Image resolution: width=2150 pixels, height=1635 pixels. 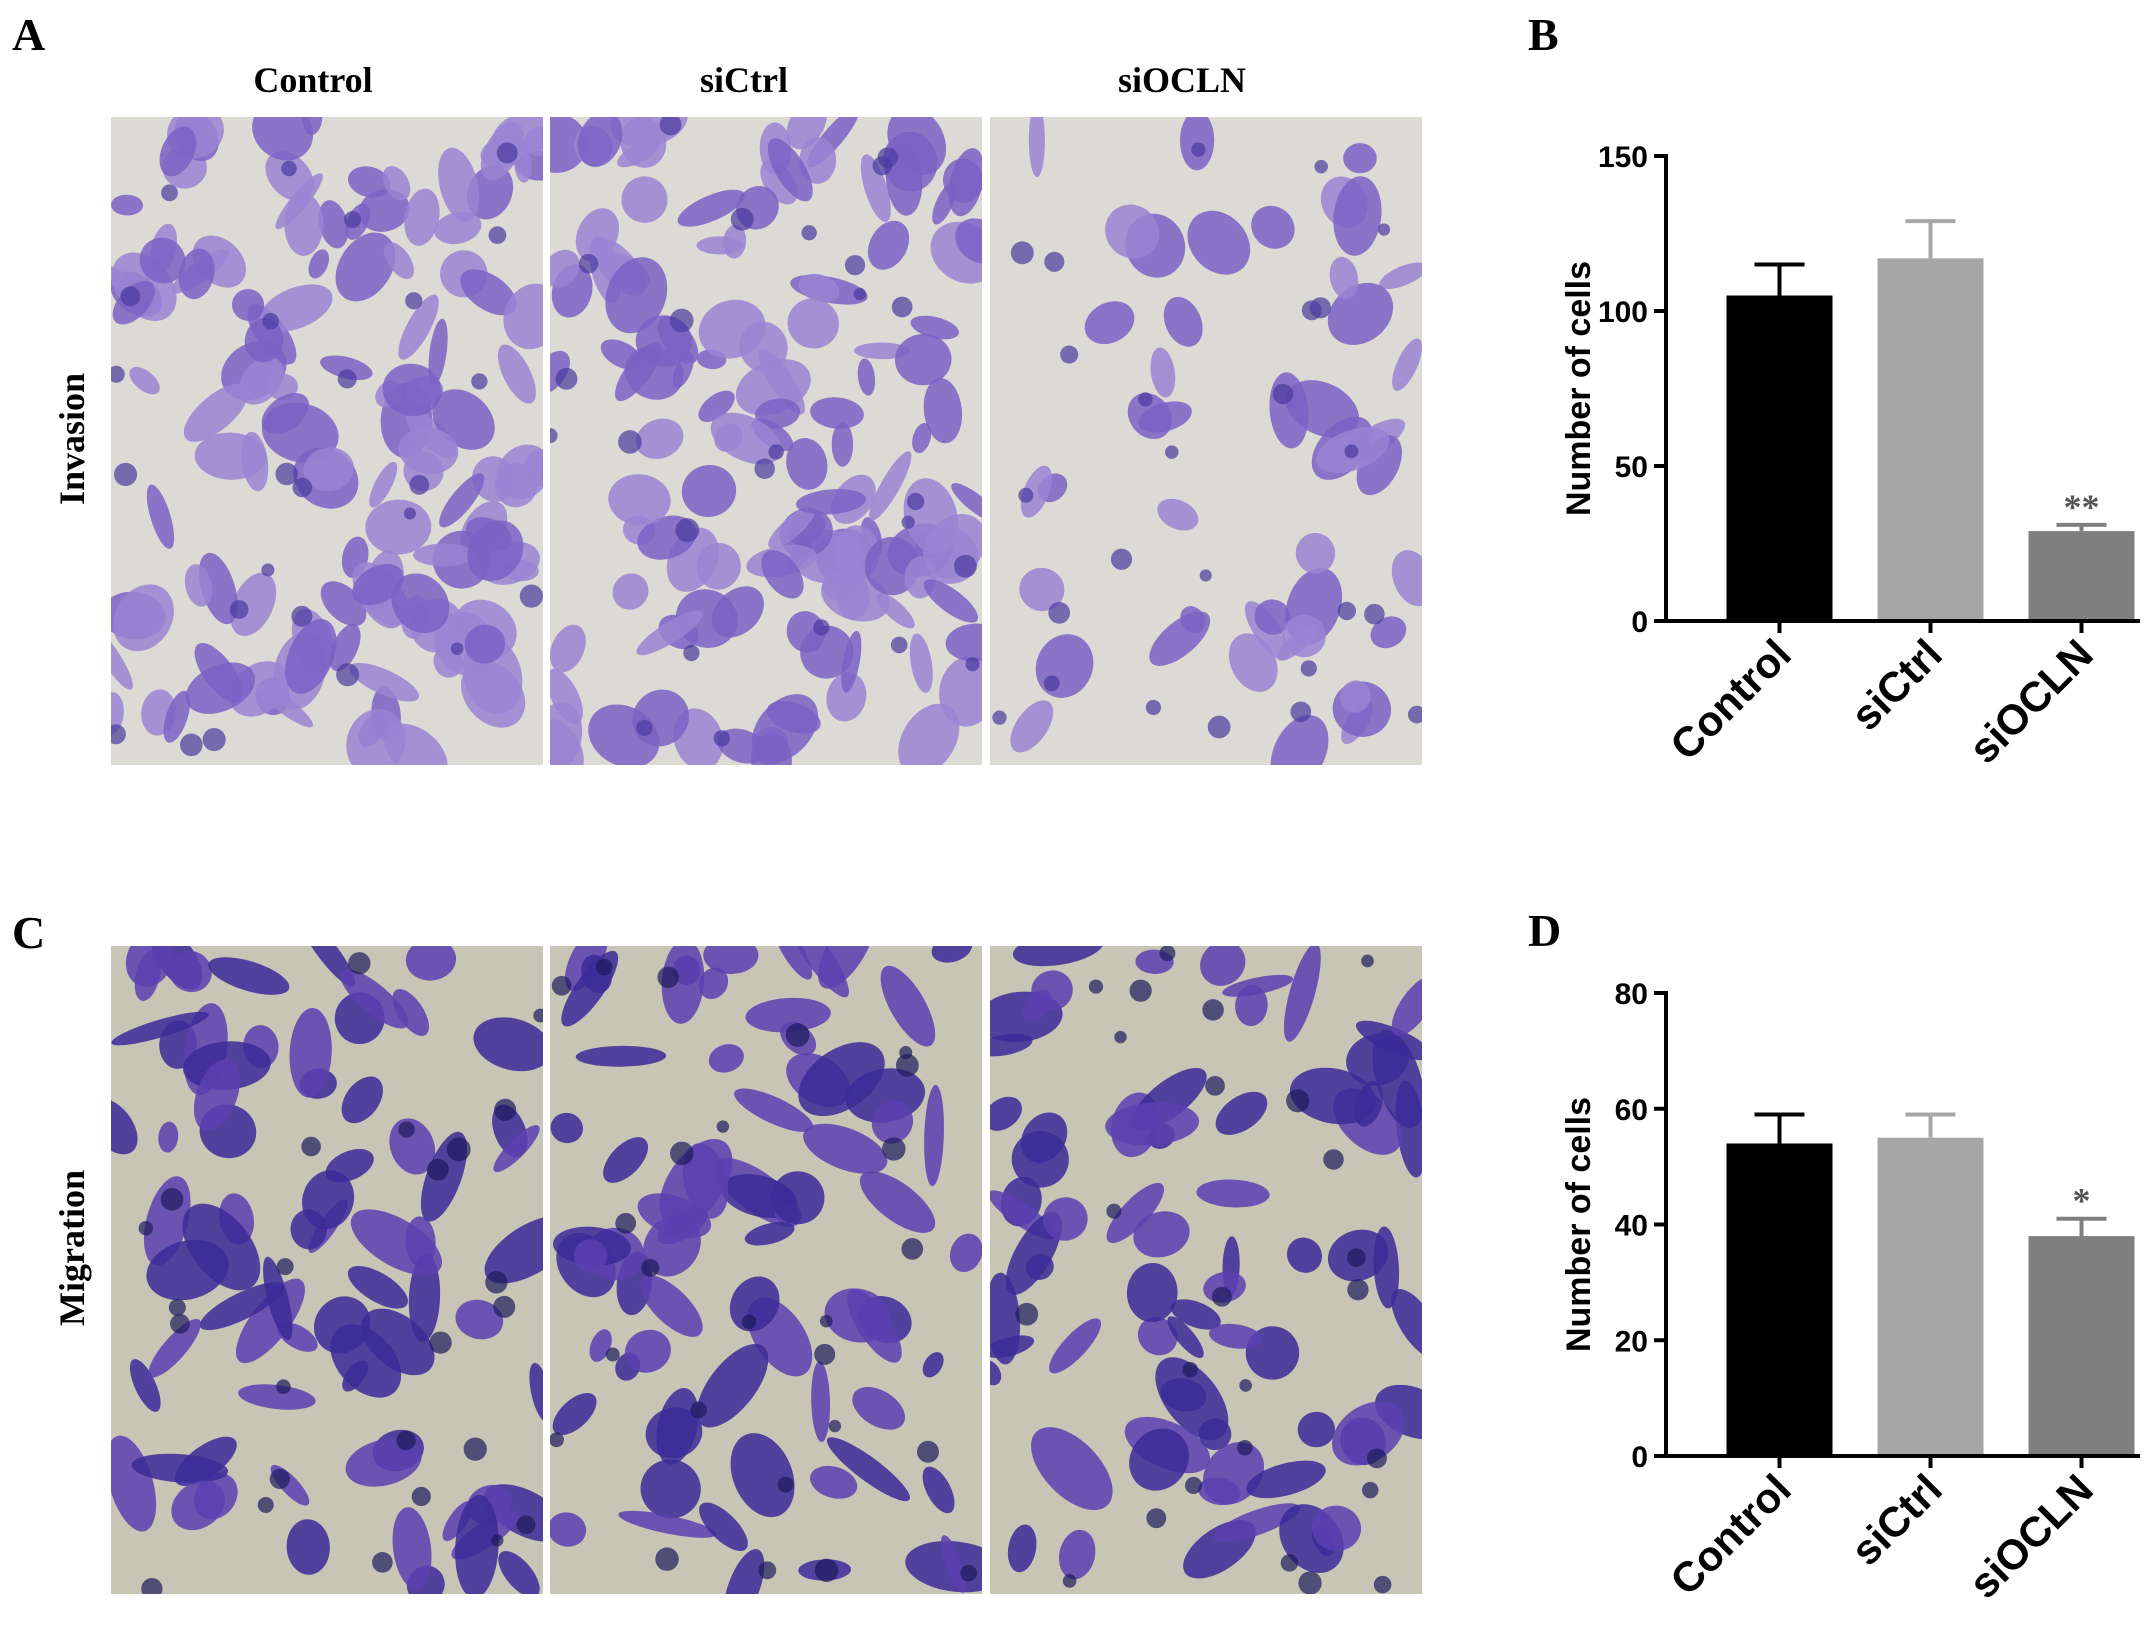 I want to click on cells, so click(x=327, y=1270).